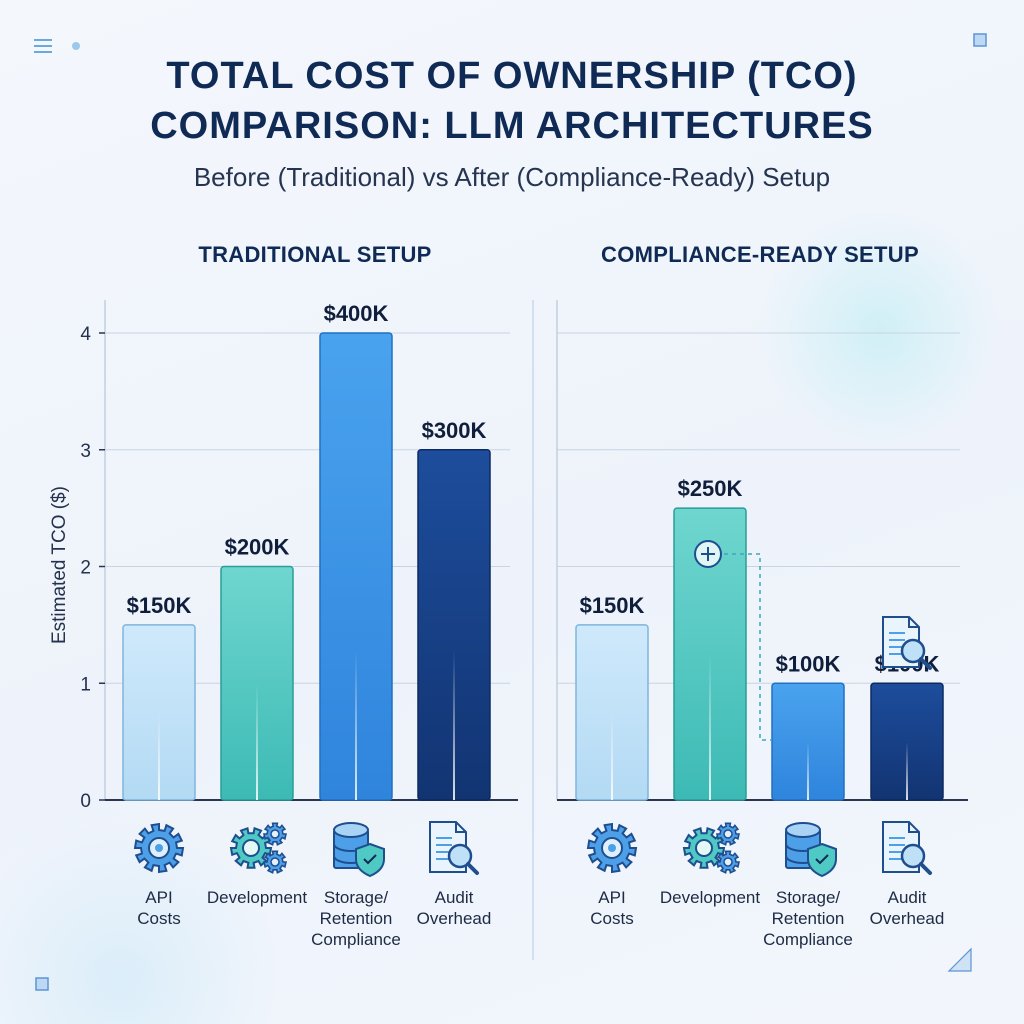  What do you see at coordinates (907, 643) in the screenshot?
I see `floating-document-search-icon` at bounding box center [907, 643].